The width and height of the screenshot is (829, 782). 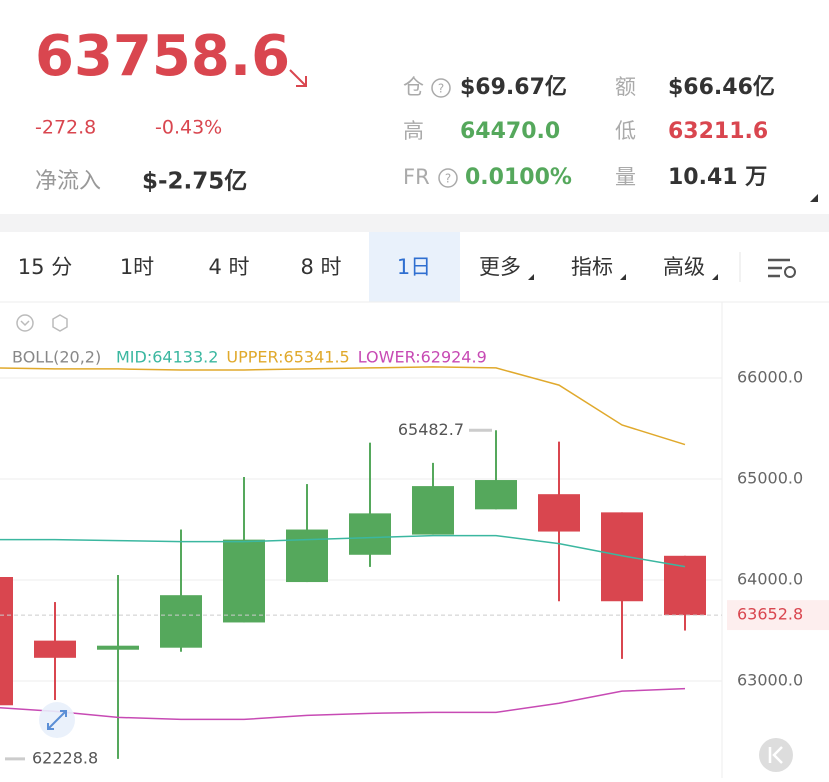 What do you see at coordinates (45, 267) in the screenshot?
I see `tab: 15 分` at bounding box center [45, 267].